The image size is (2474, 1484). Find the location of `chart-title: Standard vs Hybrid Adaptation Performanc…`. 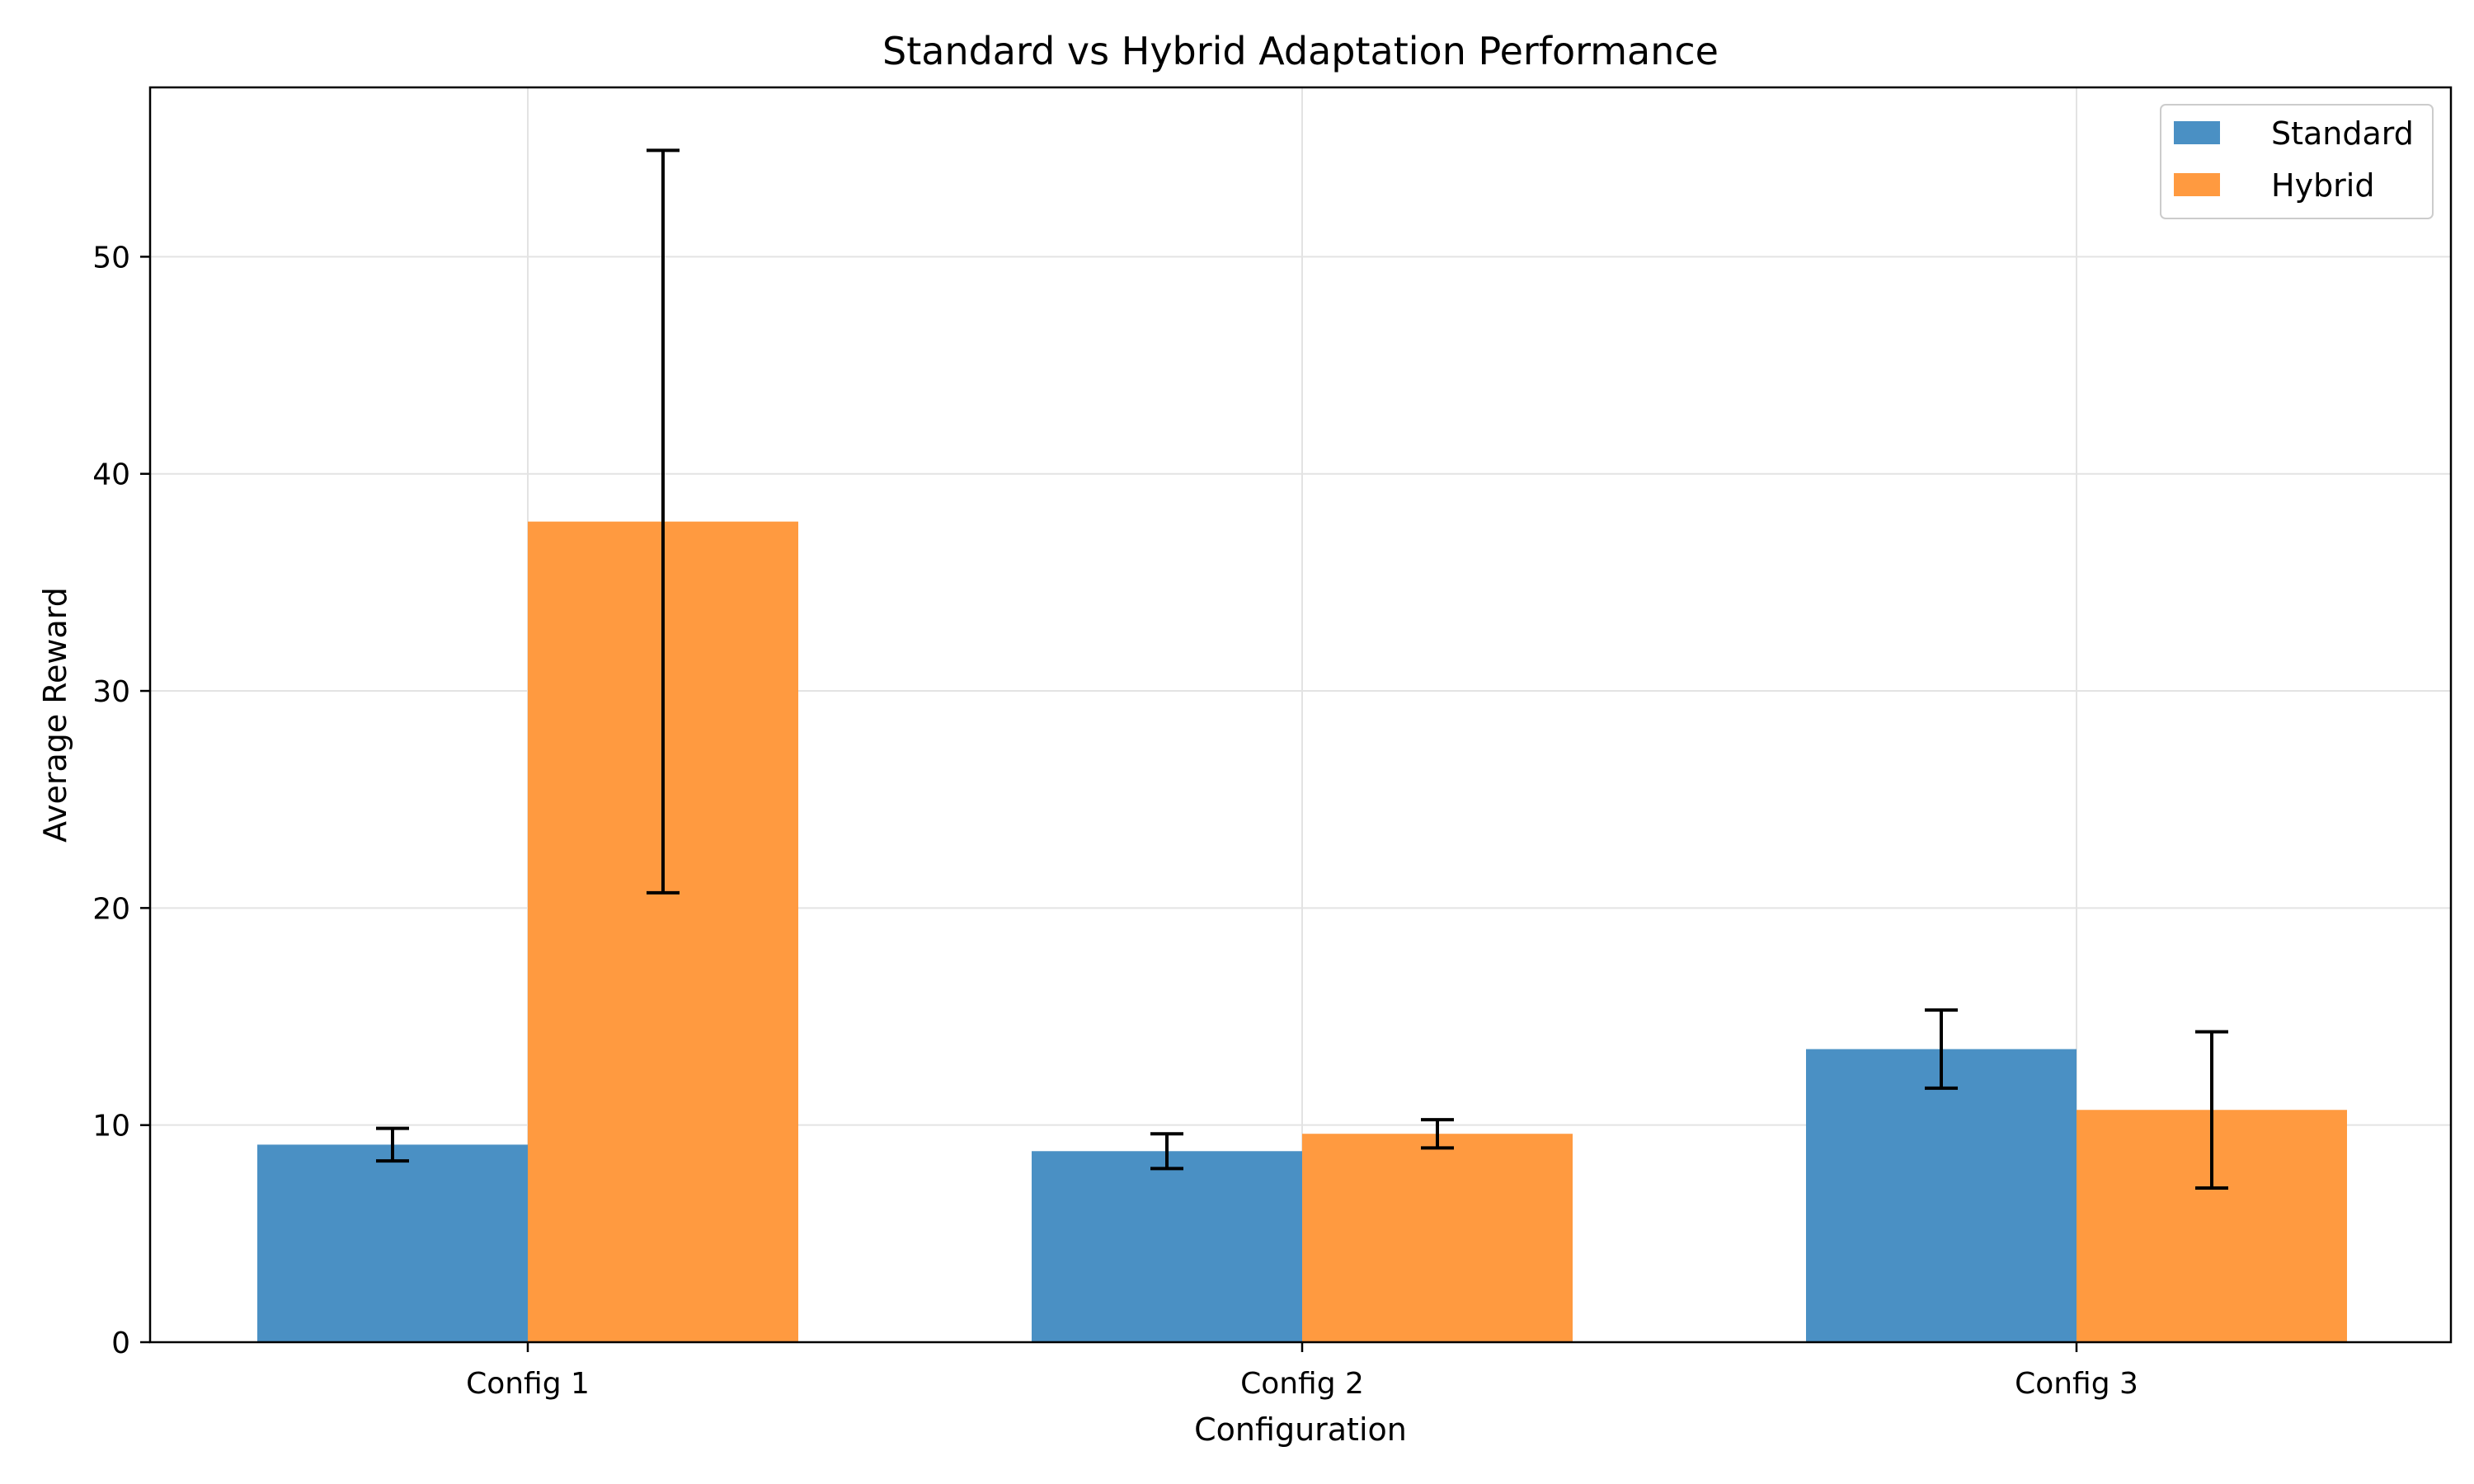

chart-title: Standard vs Hybrid Adaptation Performanc… is located at coordinates (1300, 51).